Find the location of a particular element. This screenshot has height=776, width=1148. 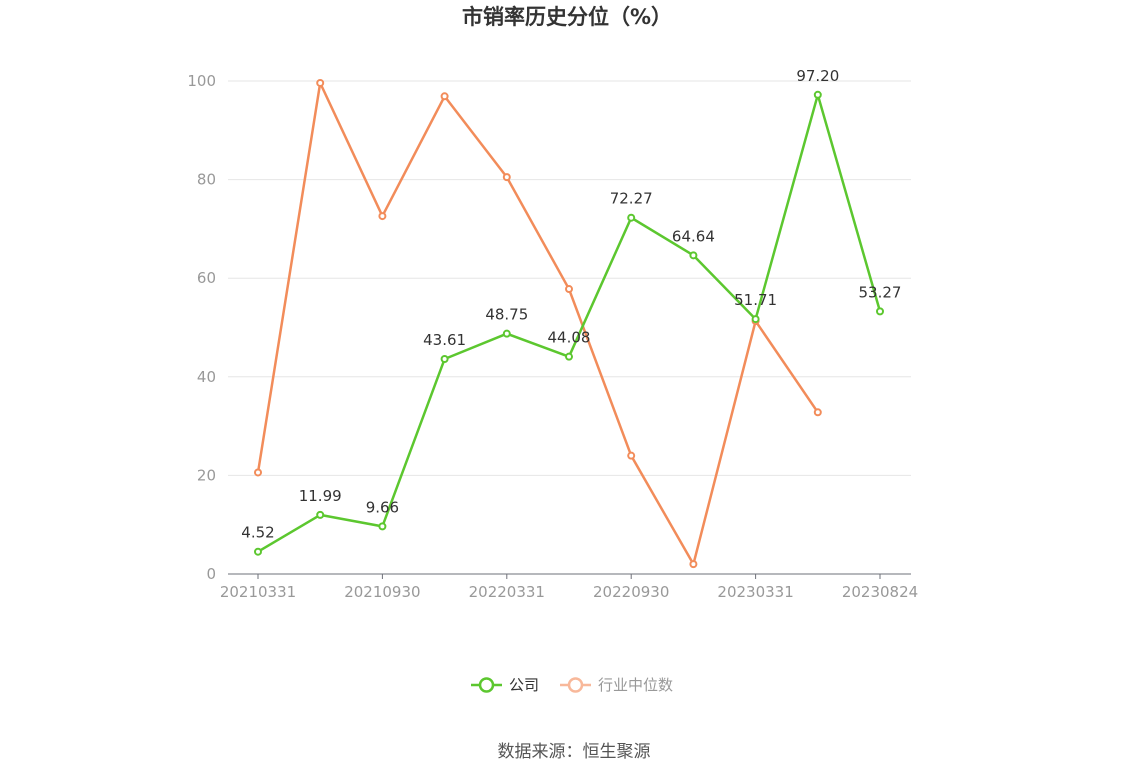

data-label: 44.08 is located at coordinates (569, 338).